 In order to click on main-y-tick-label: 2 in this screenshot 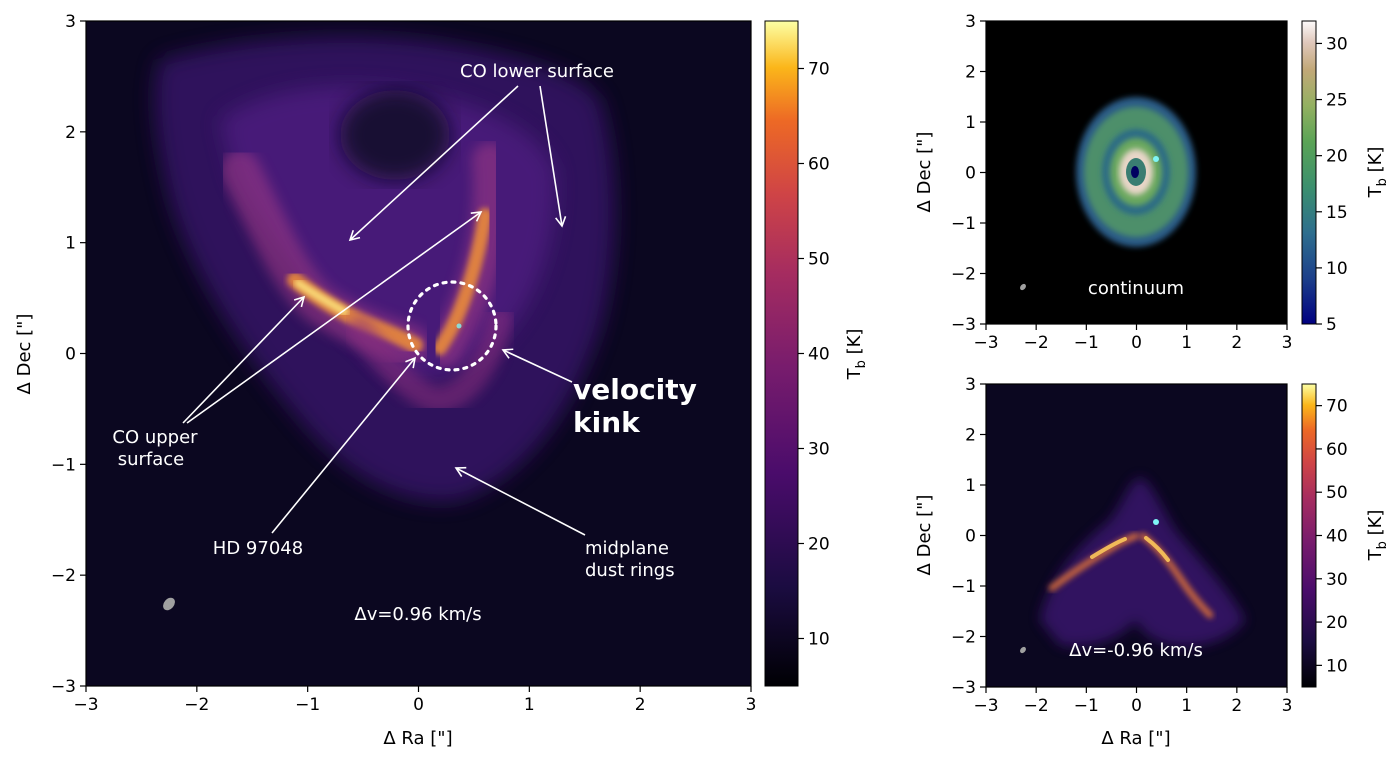, I will do `click(70, 133)`.